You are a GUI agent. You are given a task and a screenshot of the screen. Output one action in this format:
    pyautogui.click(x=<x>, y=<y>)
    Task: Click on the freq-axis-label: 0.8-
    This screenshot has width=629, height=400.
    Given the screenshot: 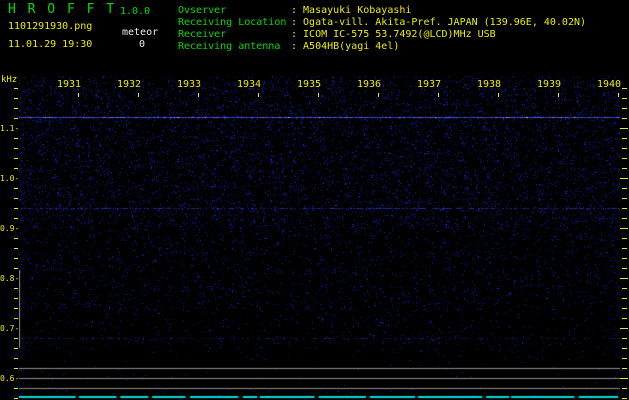 What is the action you would take?
    pyautogui.click(x=10, y=278)
    